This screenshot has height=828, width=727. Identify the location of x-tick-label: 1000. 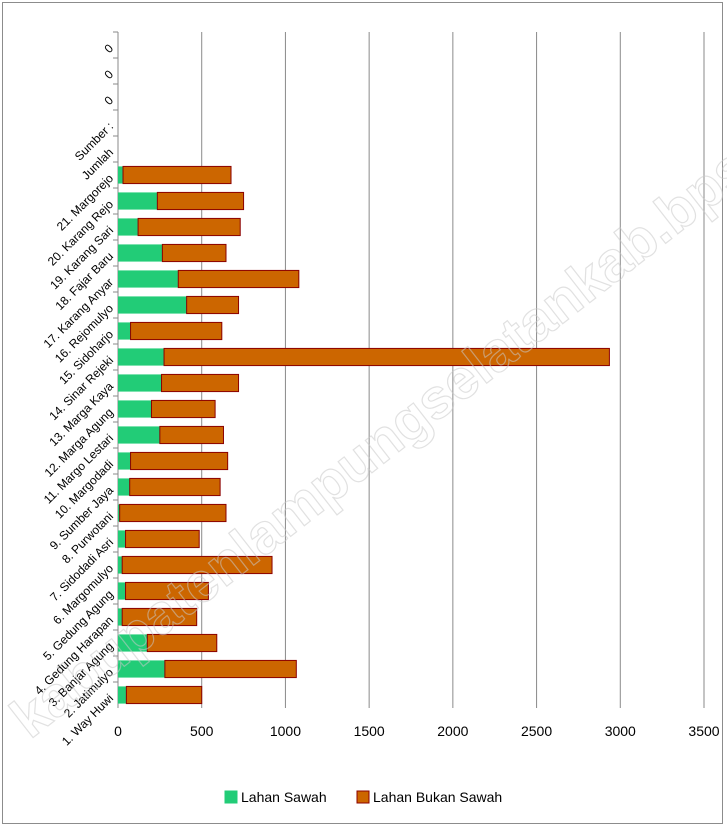
(285, 731).